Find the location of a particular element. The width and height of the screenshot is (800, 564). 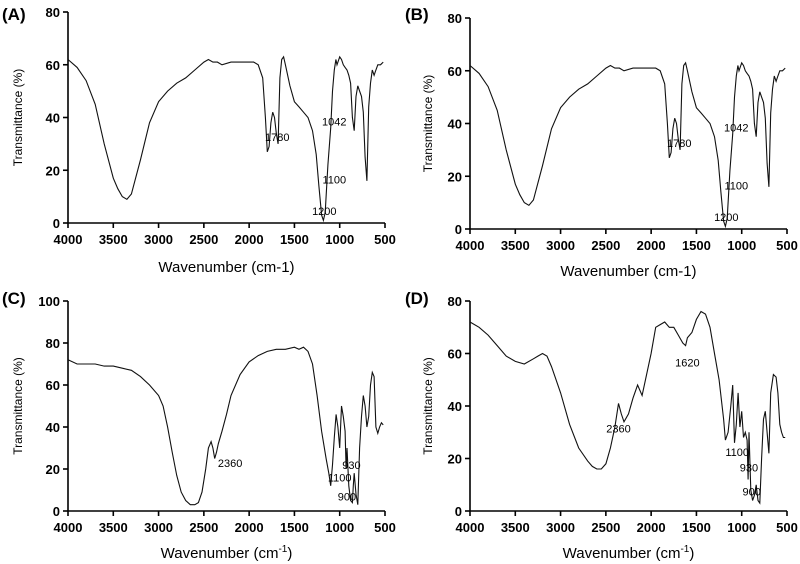

panel-label: (A) is located at coordinates (14, 14).